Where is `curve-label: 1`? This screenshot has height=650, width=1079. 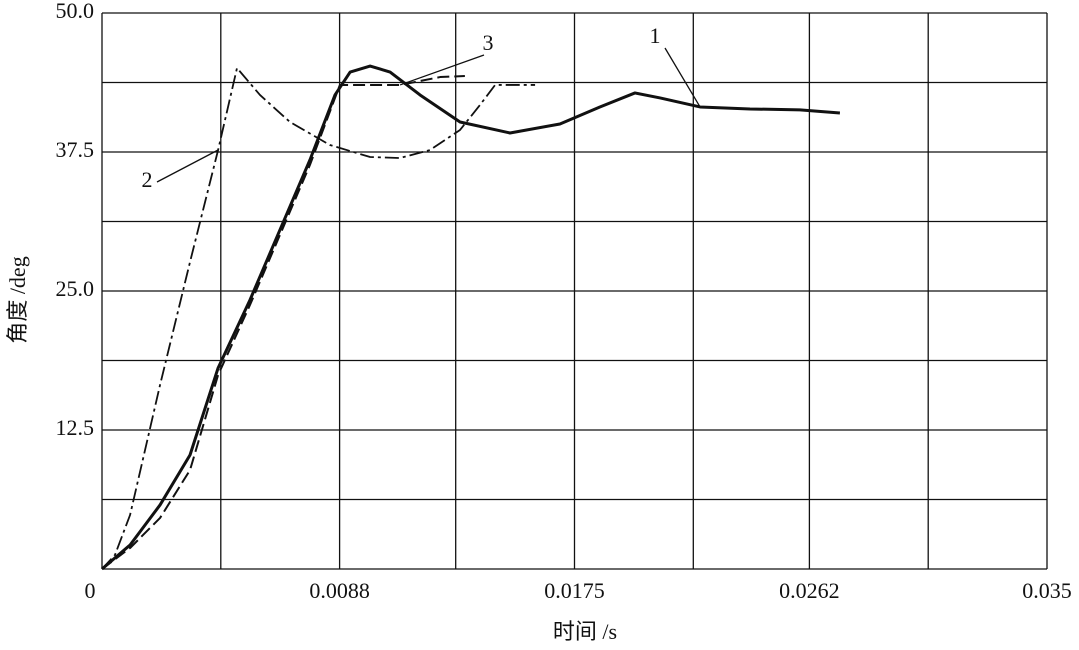 curve-label: 1 is located at coordinates (655, 35).